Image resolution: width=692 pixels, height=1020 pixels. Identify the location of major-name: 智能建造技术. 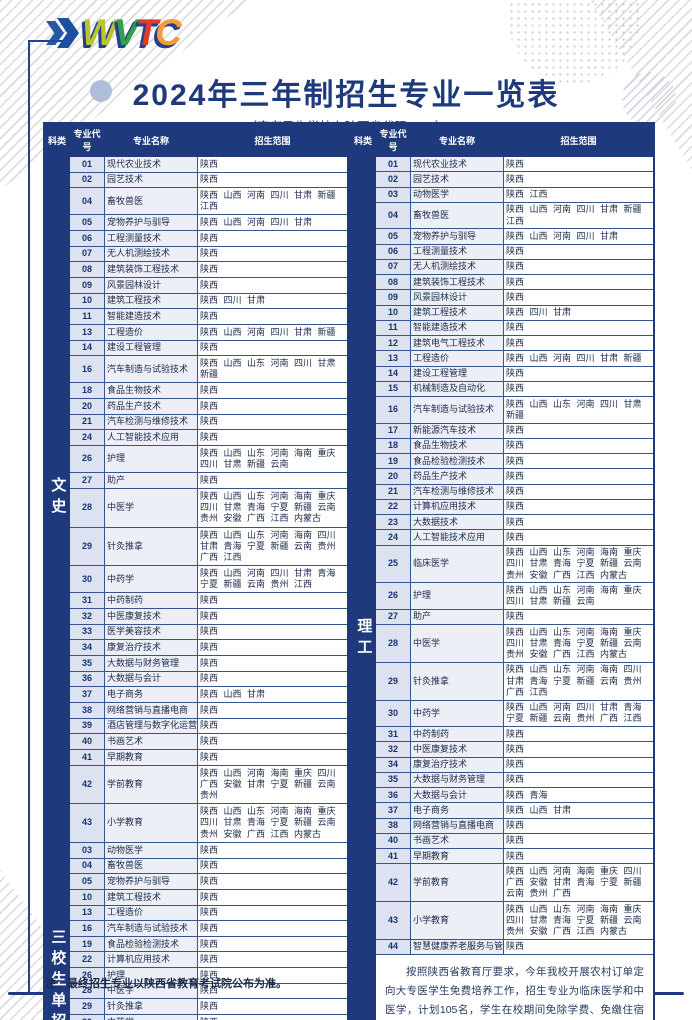
(151, 316).